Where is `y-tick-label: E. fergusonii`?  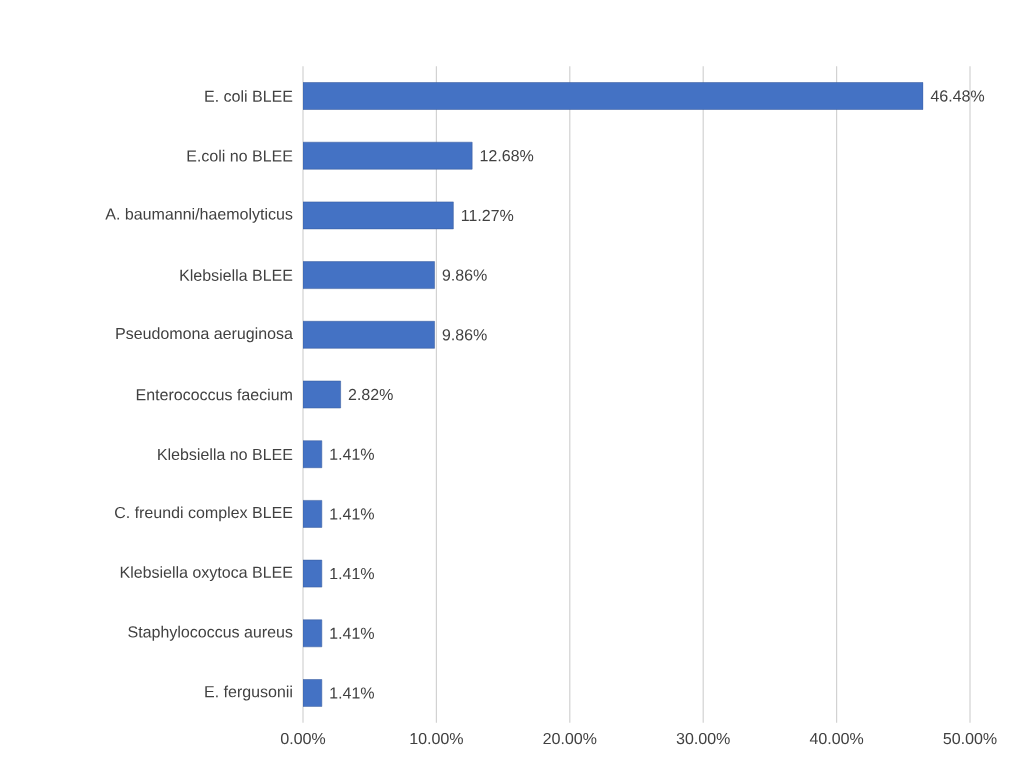 y-tick-label: E. fergusonii is located at coordinates (248, 693).